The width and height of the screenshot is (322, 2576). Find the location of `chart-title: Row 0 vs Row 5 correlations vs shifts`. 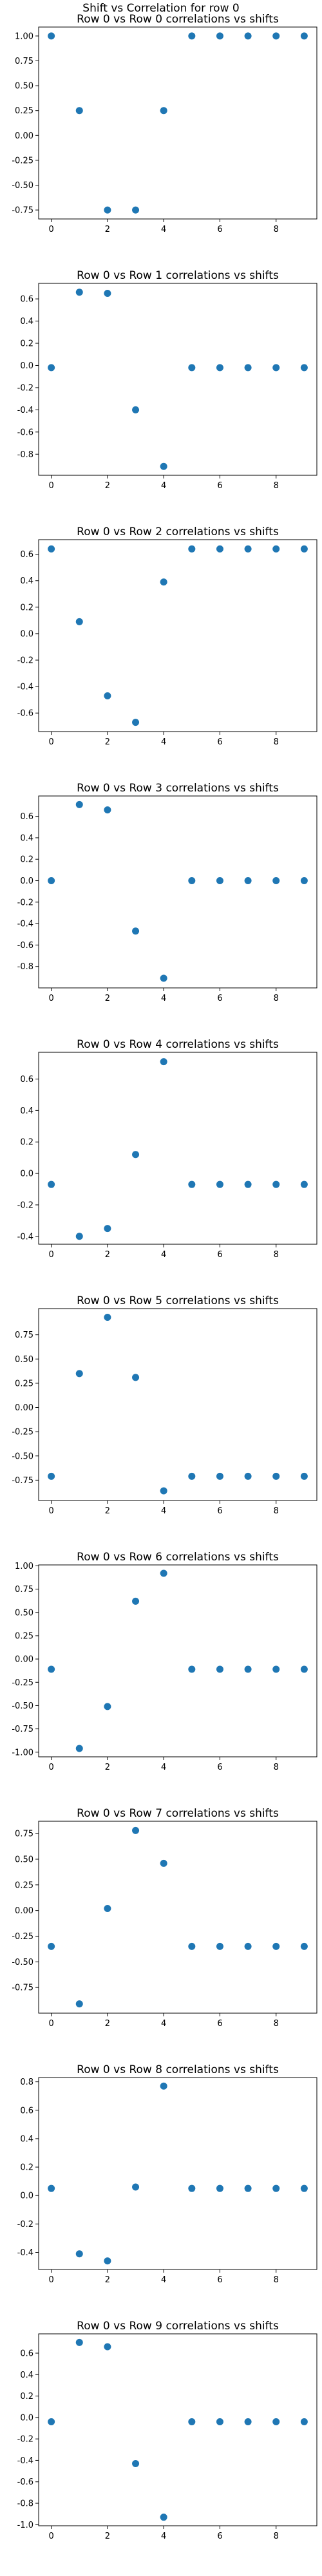

chart-title: Row 0 vs Row 5 correlations vs shifts is located at coordinates (178, 1300).